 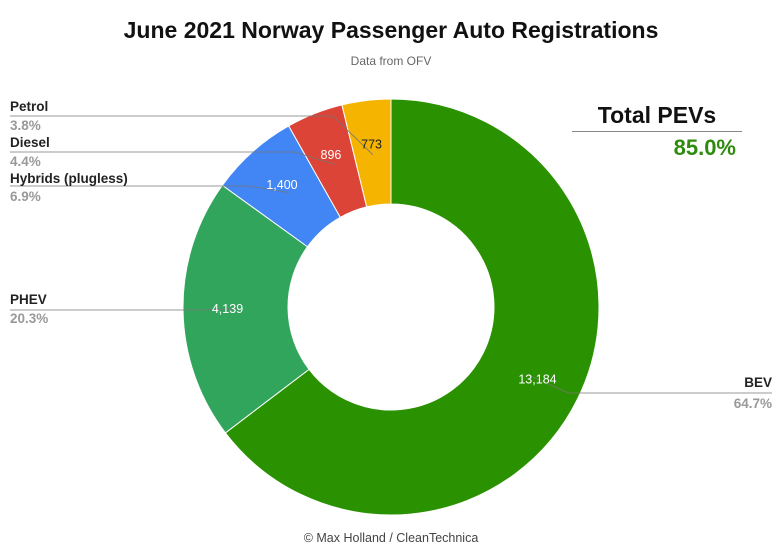 I want to click on leader-line-petrol, so click(x=192, y=135).